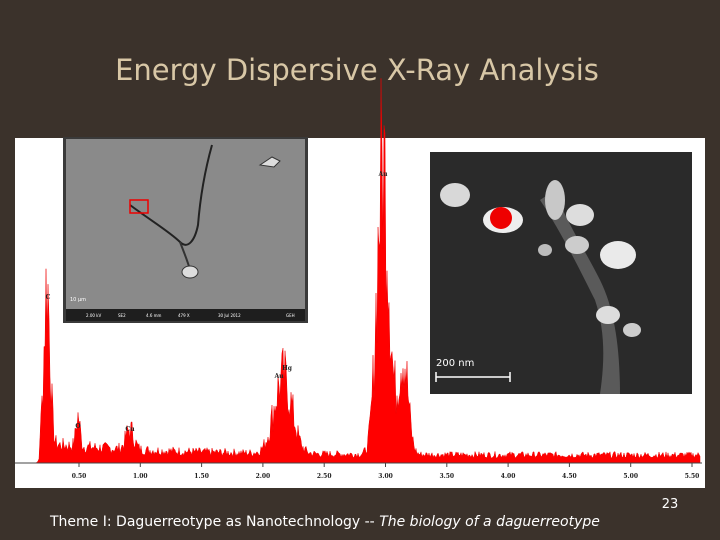 This screenshot has width=720, height=540. I want to click on sem-info-item: 479 X, so click(184, 315).